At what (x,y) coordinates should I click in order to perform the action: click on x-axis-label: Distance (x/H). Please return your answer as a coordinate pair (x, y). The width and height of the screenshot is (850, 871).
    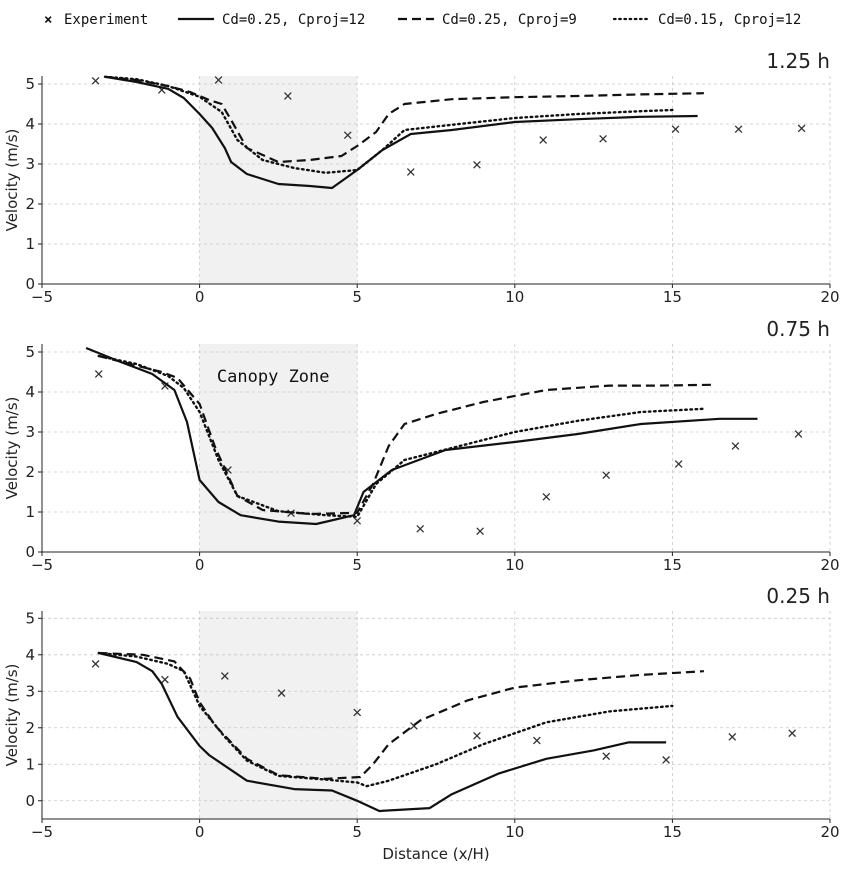
    Looking at the image, I should click on (435, 854).